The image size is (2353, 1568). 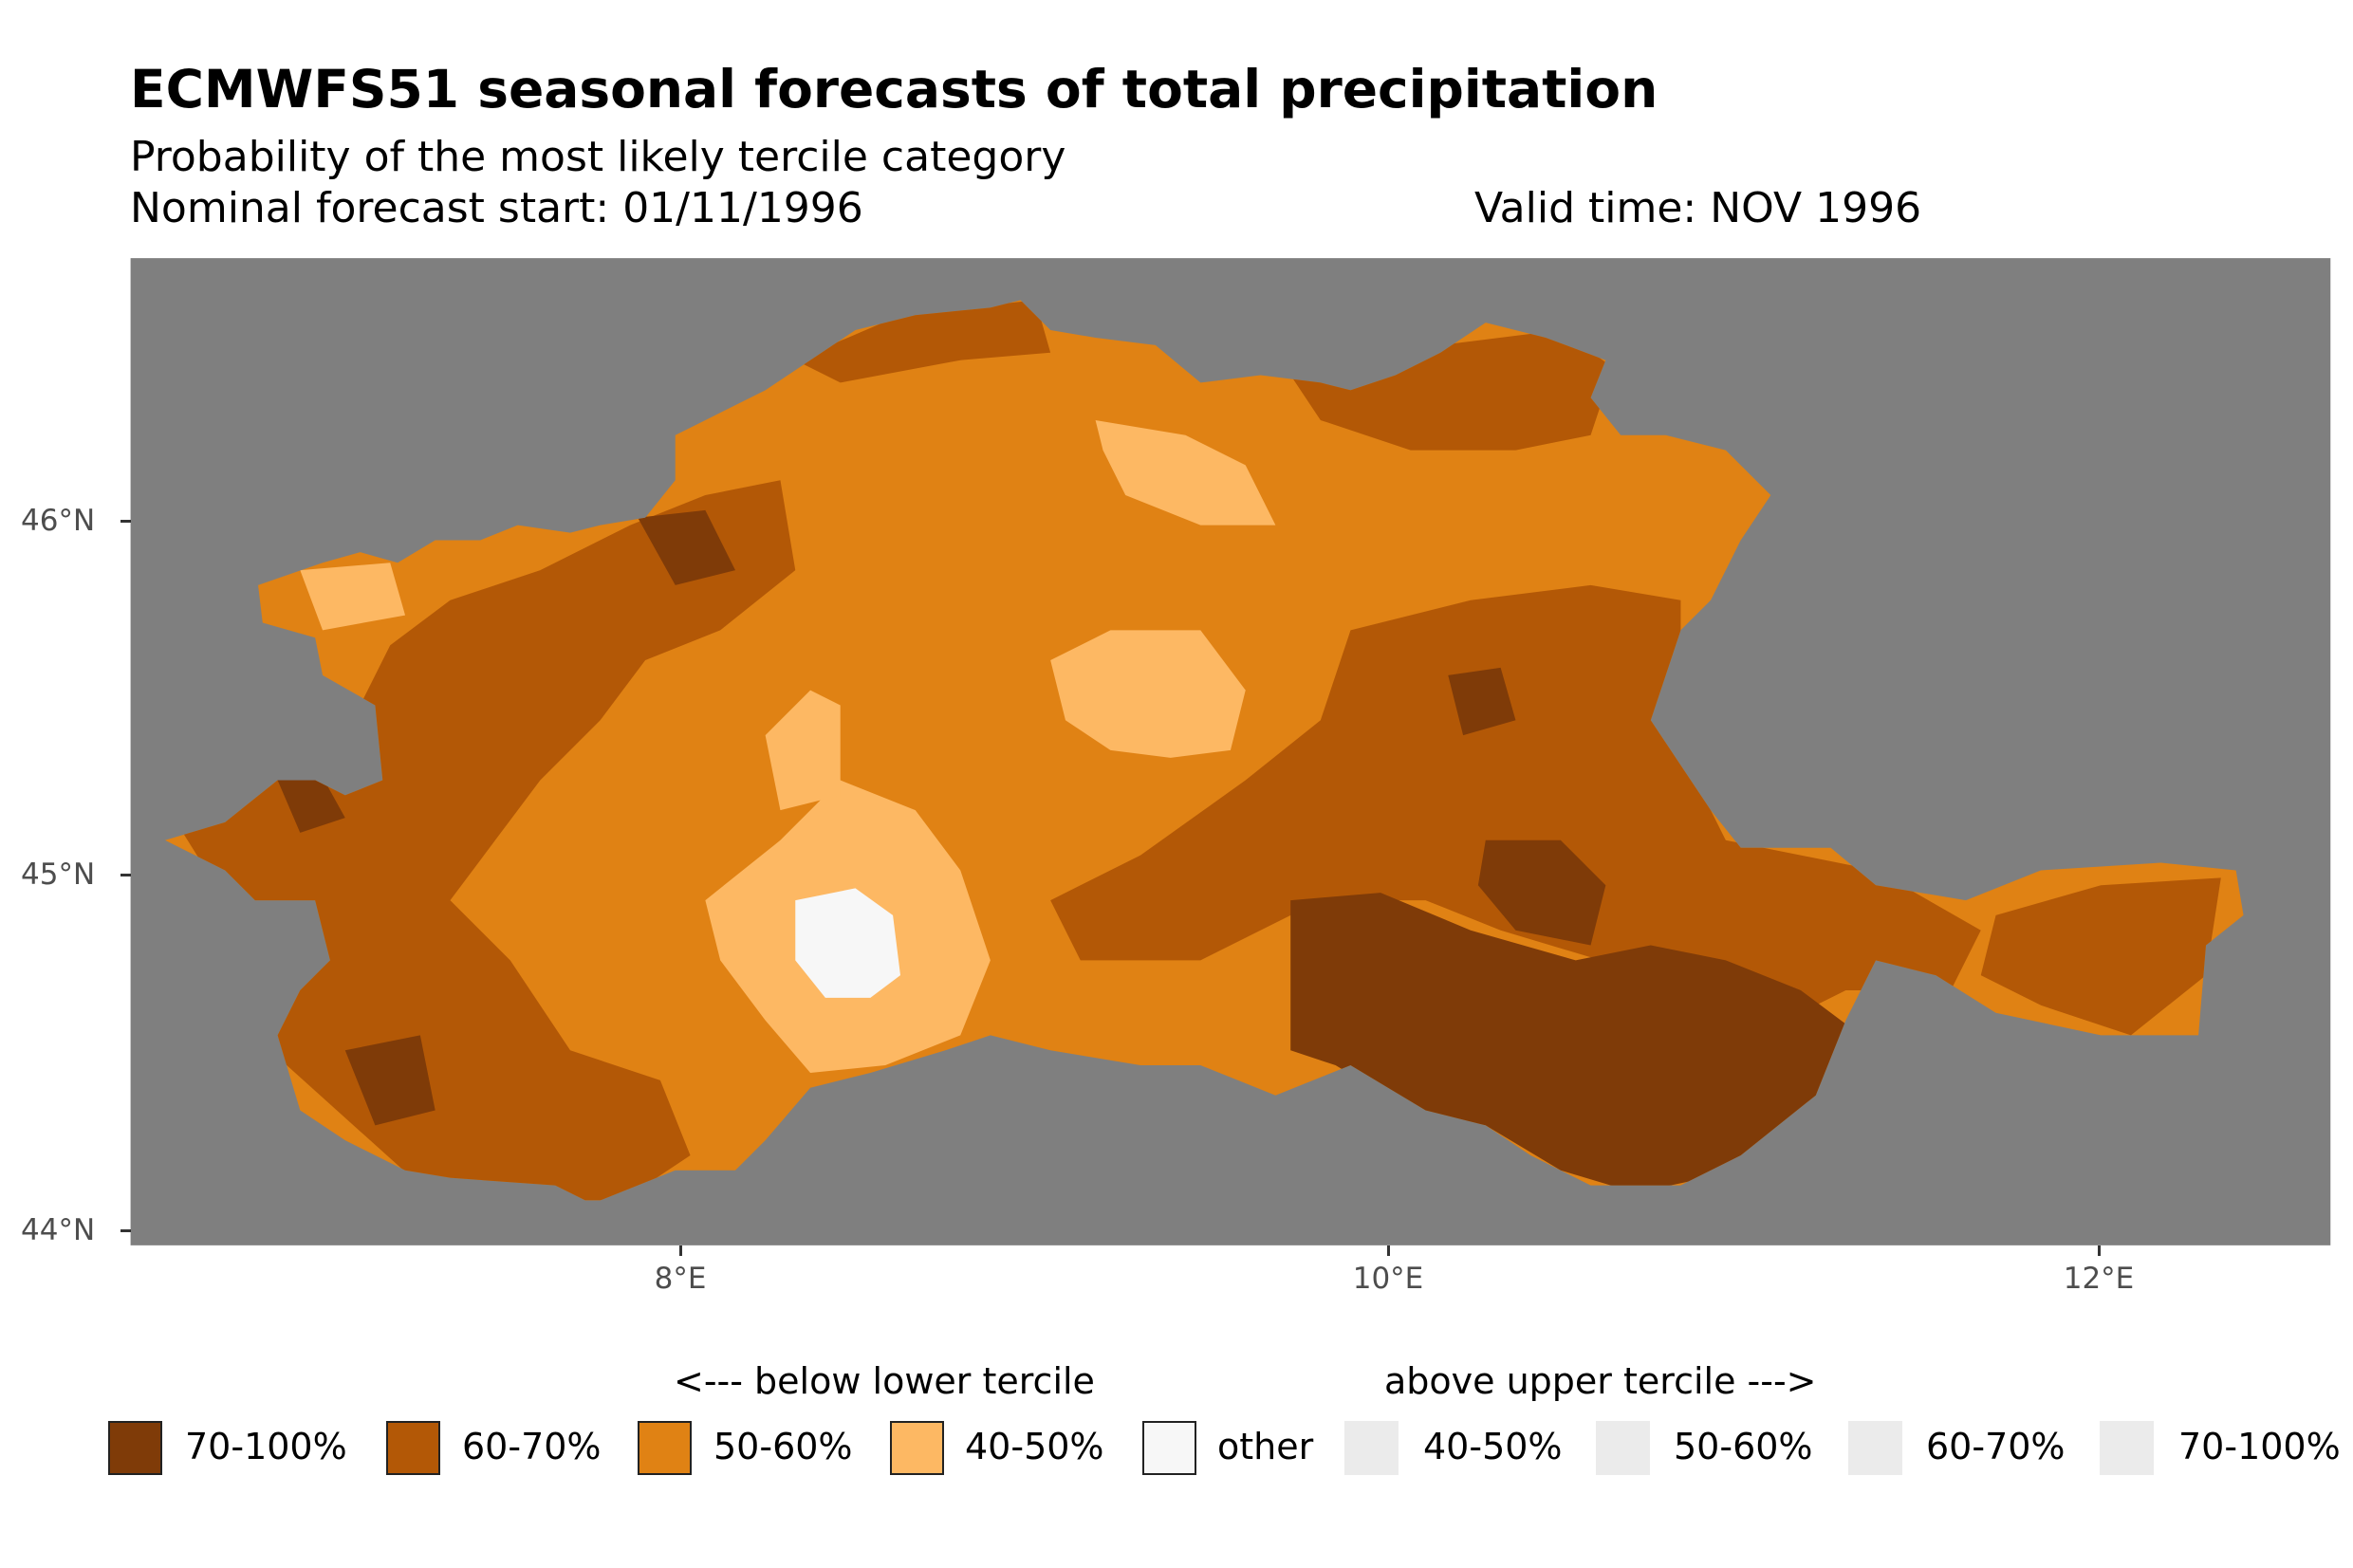 I want to click on y-tick-46N: 46°N, so click(x=58, y=521).